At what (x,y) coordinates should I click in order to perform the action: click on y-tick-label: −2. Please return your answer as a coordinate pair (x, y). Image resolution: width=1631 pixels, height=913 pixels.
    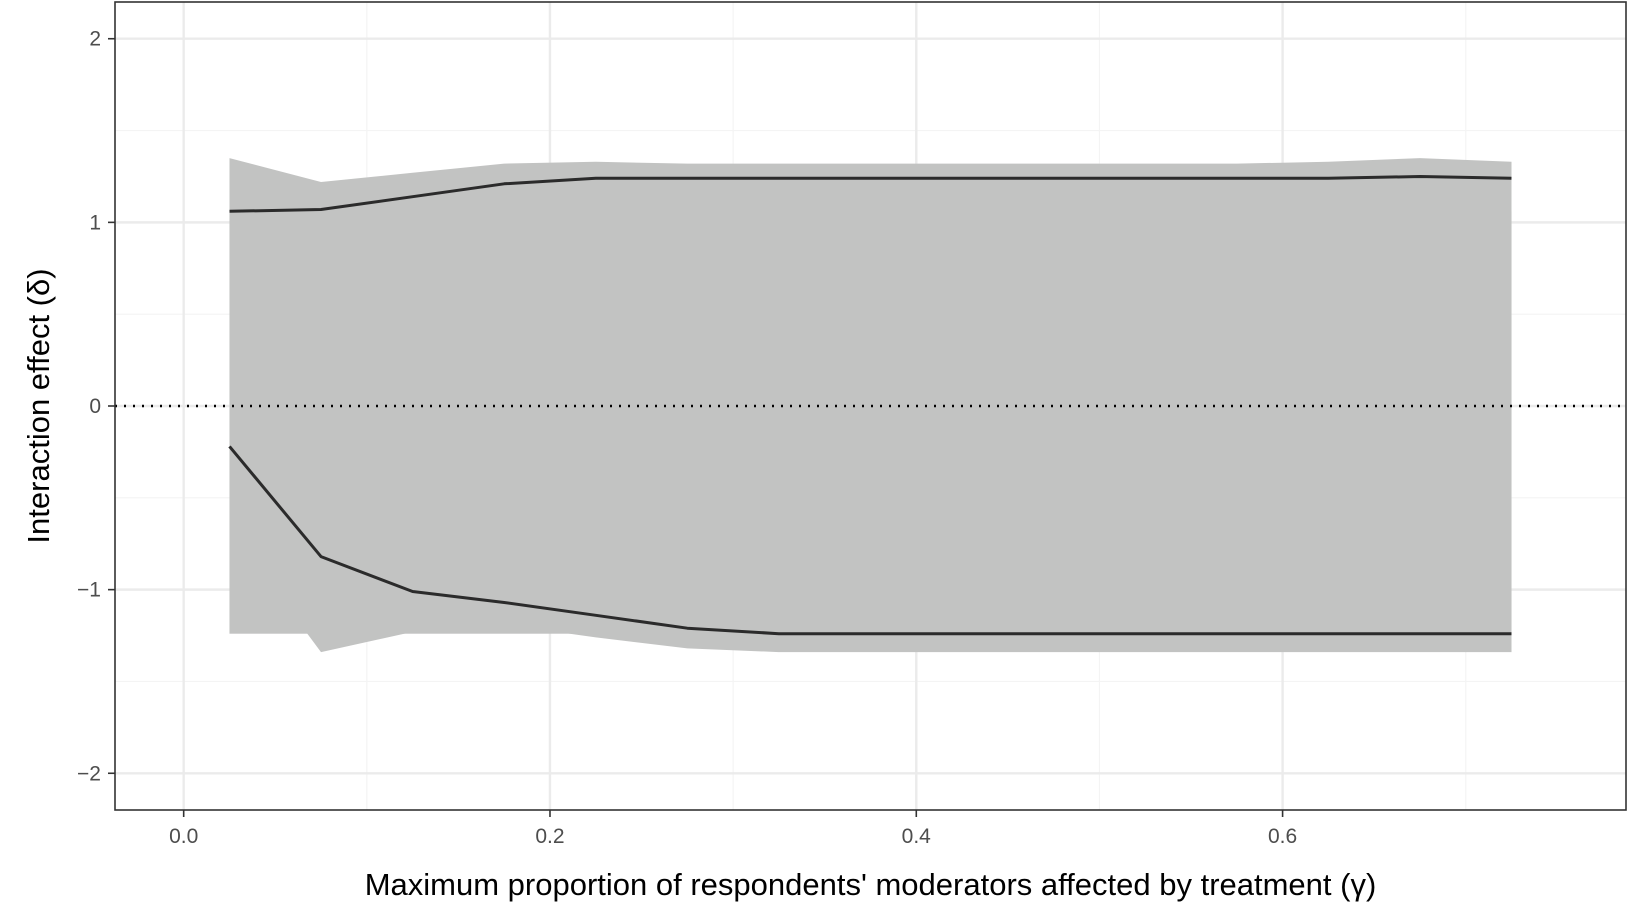
    Looking at the image, I should click on (89, 773).